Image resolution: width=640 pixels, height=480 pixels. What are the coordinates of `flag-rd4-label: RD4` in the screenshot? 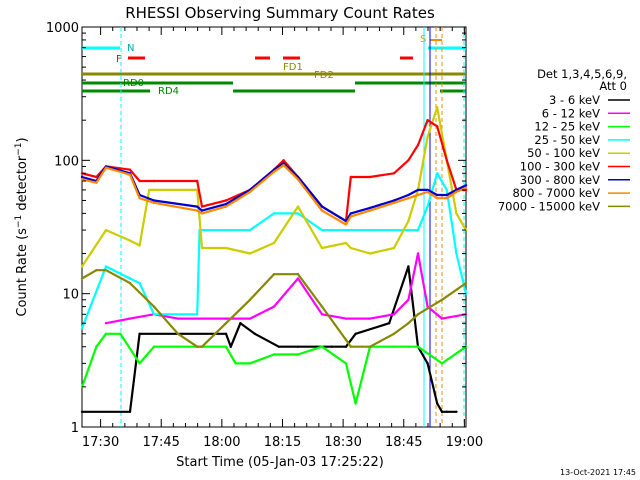 It's located at (168, 91).